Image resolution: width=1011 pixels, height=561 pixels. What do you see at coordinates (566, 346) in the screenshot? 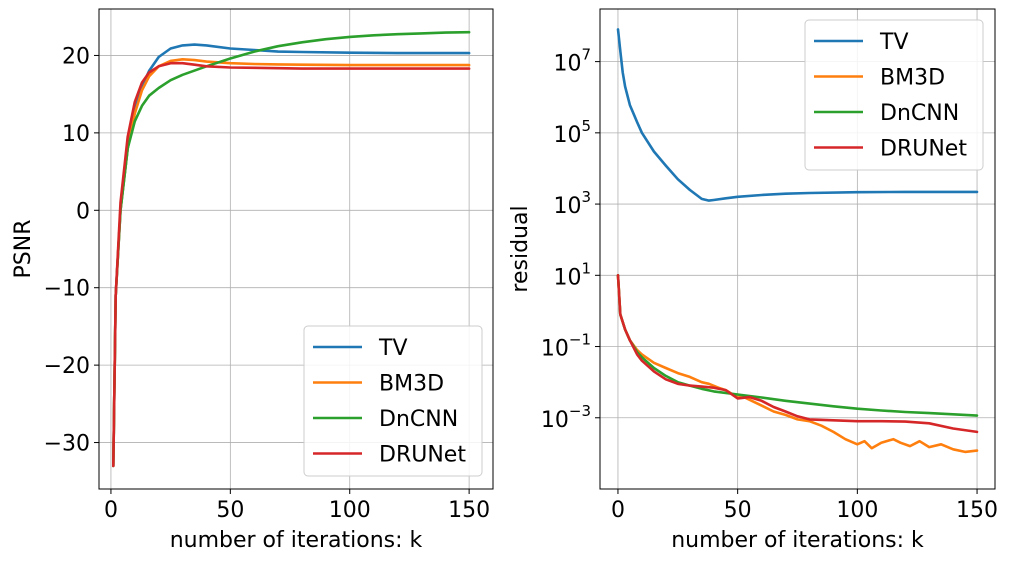
I see `y-tick-label: 10⁻¹` at bounding box center [566, 346].